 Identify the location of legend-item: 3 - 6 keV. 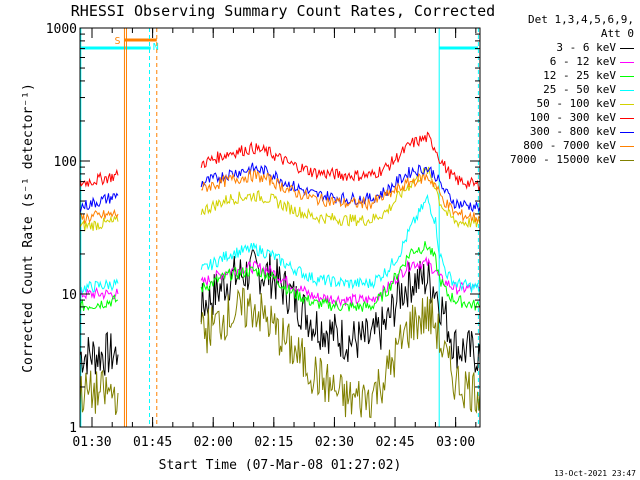
(560, 48).